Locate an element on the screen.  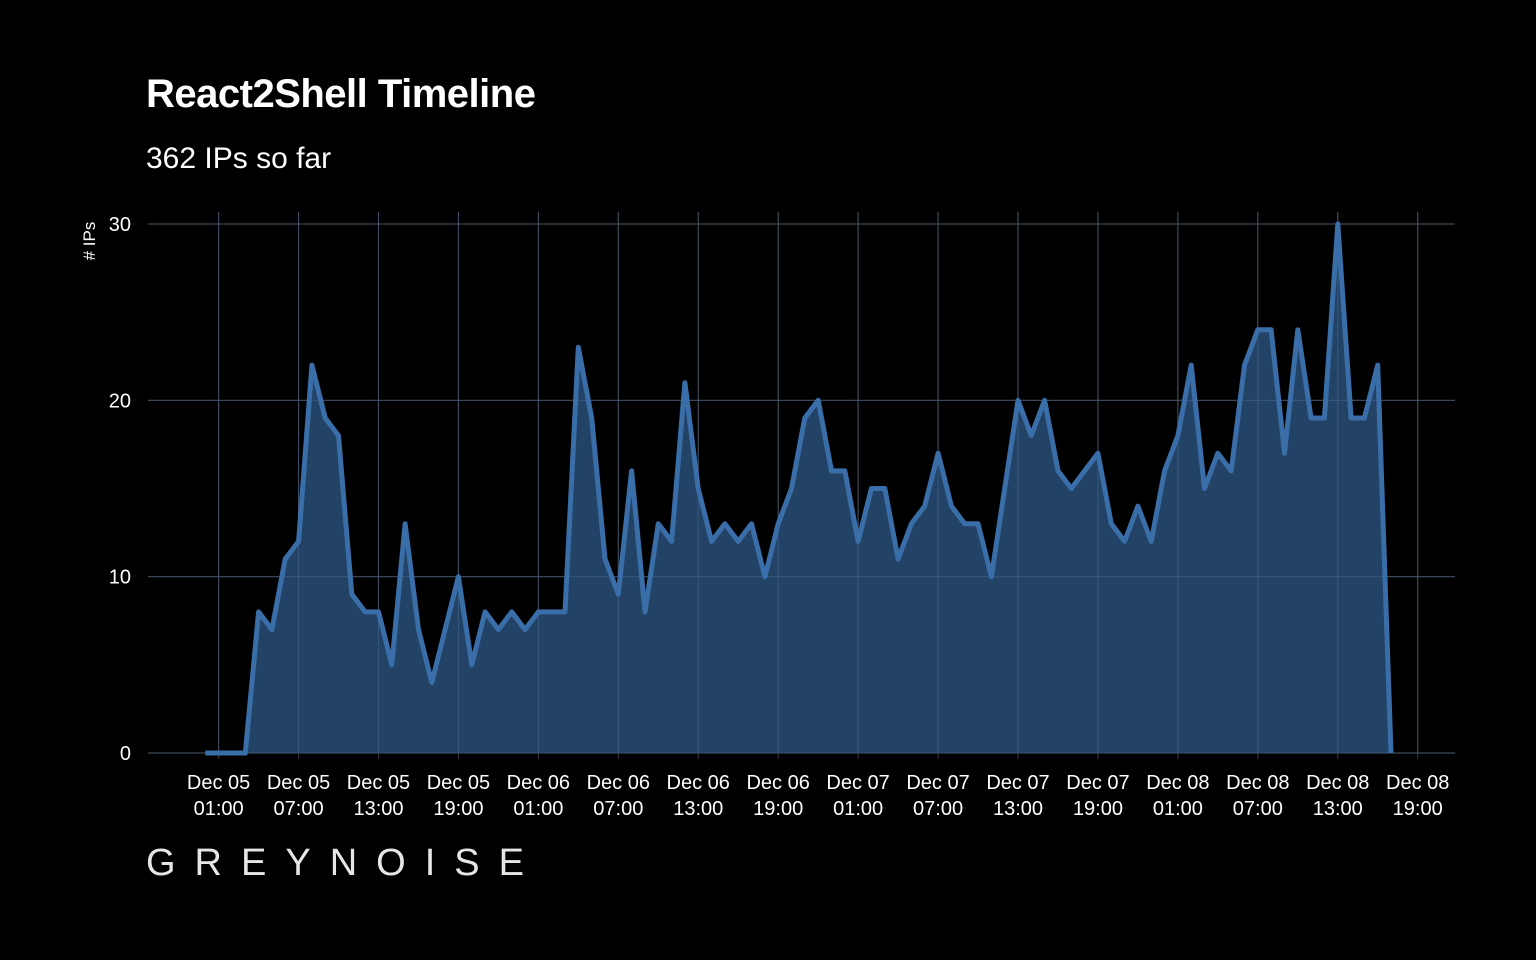
x-tick-label: Dec 06 19:00 is located at coordinates (777, 796).